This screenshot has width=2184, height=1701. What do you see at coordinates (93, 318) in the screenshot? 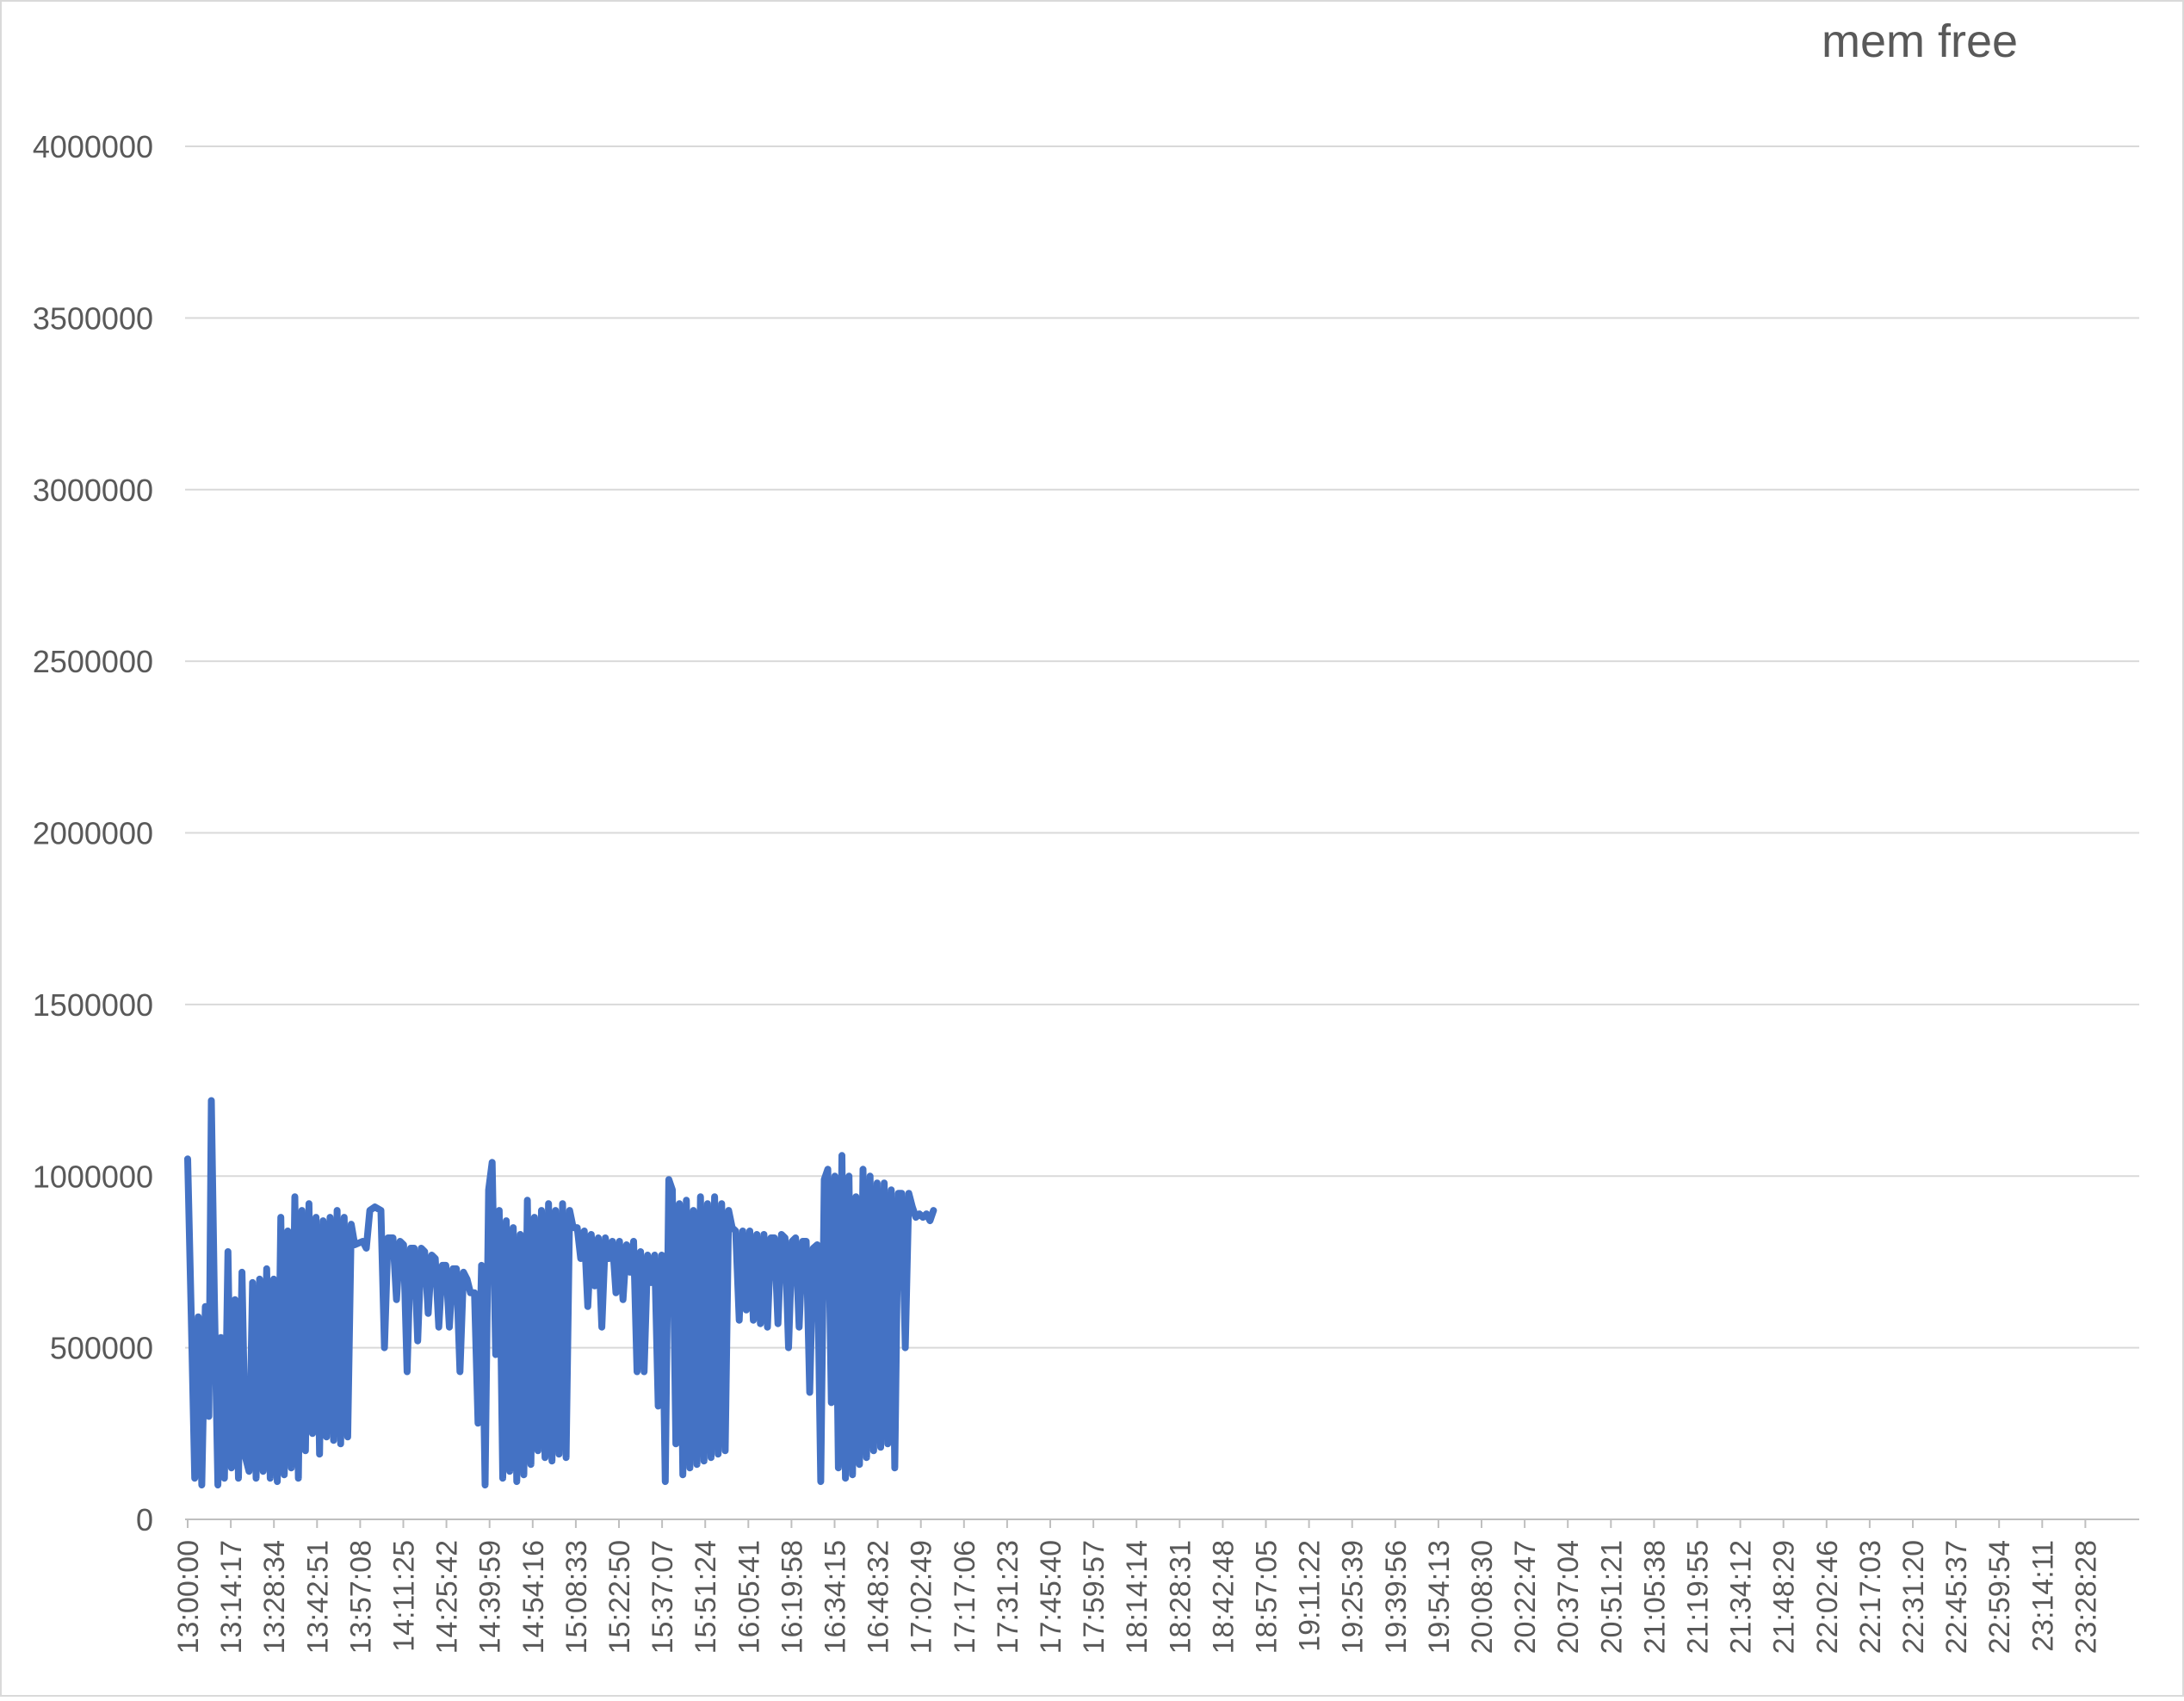
I see `y-tick-label: 3500000` at bounding box center [93, 318].